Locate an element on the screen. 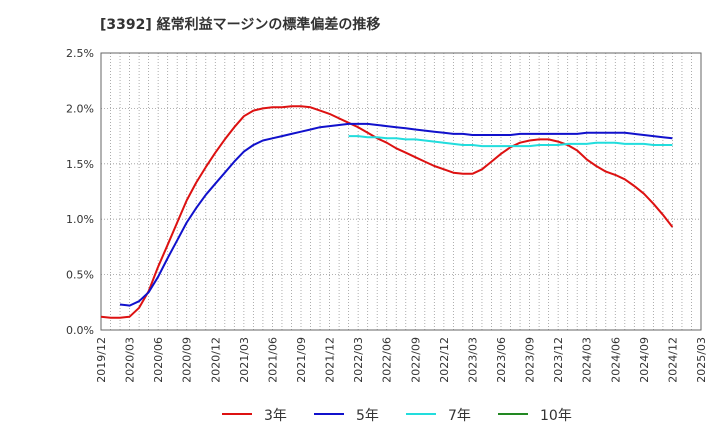 This screenshot has height=444, width=720. chart-title: [3392] 経常利益マージンの標準偏差の推移 is located at coordinates (240, 25).